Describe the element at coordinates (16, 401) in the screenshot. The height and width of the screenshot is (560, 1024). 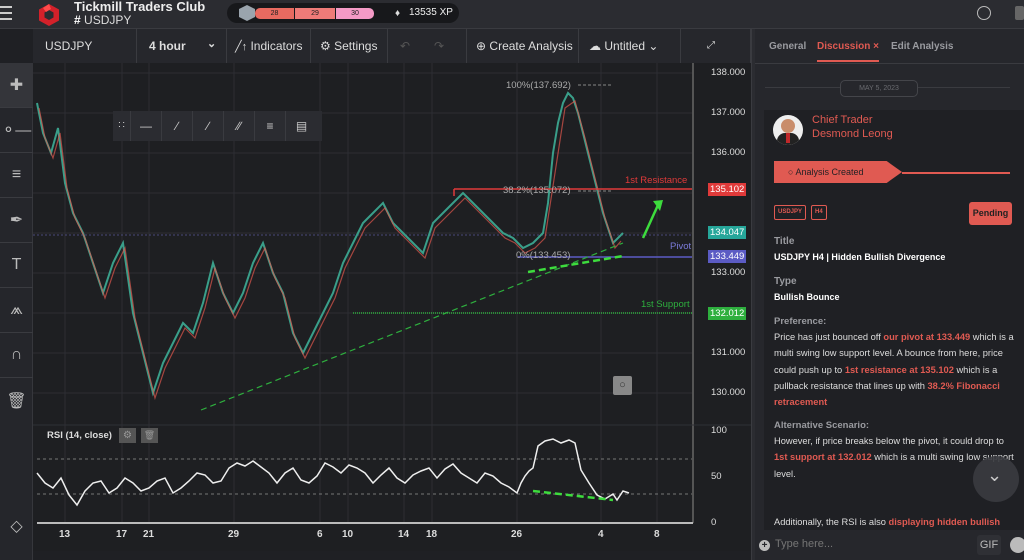
I see `trash-tool: 🗑` at that location.